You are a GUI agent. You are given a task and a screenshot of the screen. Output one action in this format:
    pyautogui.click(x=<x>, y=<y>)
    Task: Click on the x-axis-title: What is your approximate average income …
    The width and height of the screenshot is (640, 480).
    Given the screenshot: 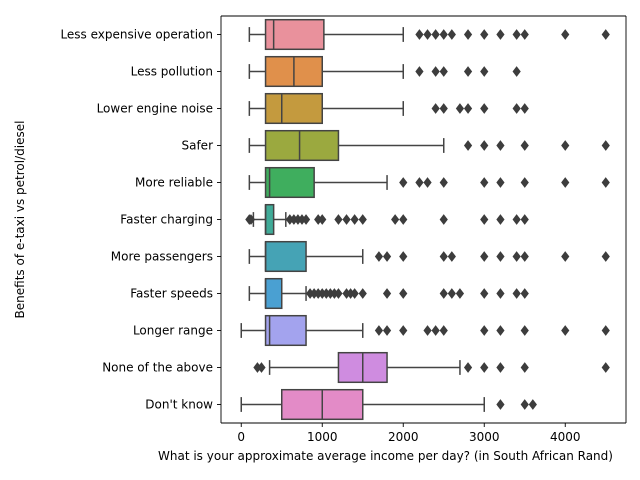 What is the action you would take?
    pyautogui.click(x=385, y=456)
    